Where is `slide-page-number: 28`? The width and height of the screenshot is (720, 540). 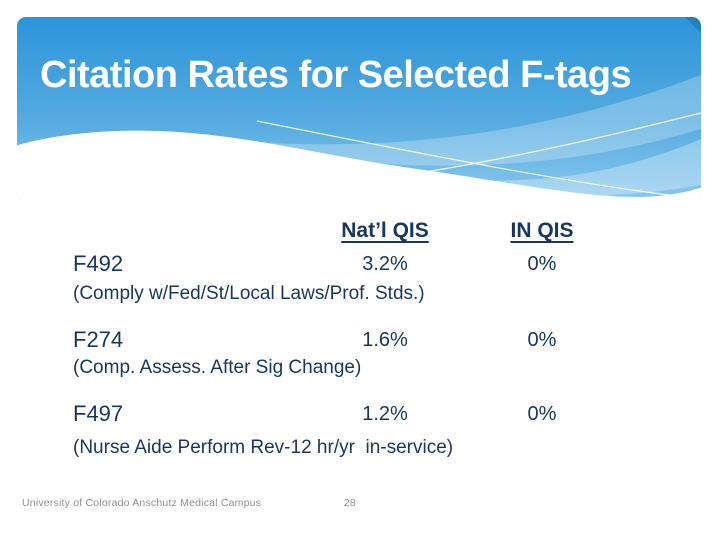
slide-page-number: 28 is located at coordinates (350, 503).